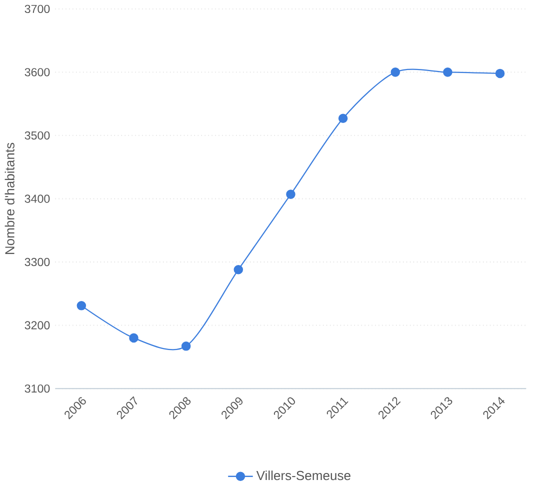 This screenshot has height=488, width=533. What do you see at coordinates (37, 388) in the screenshot?
I see `y-tick-label: 3100` at bounding box center [37, 388].